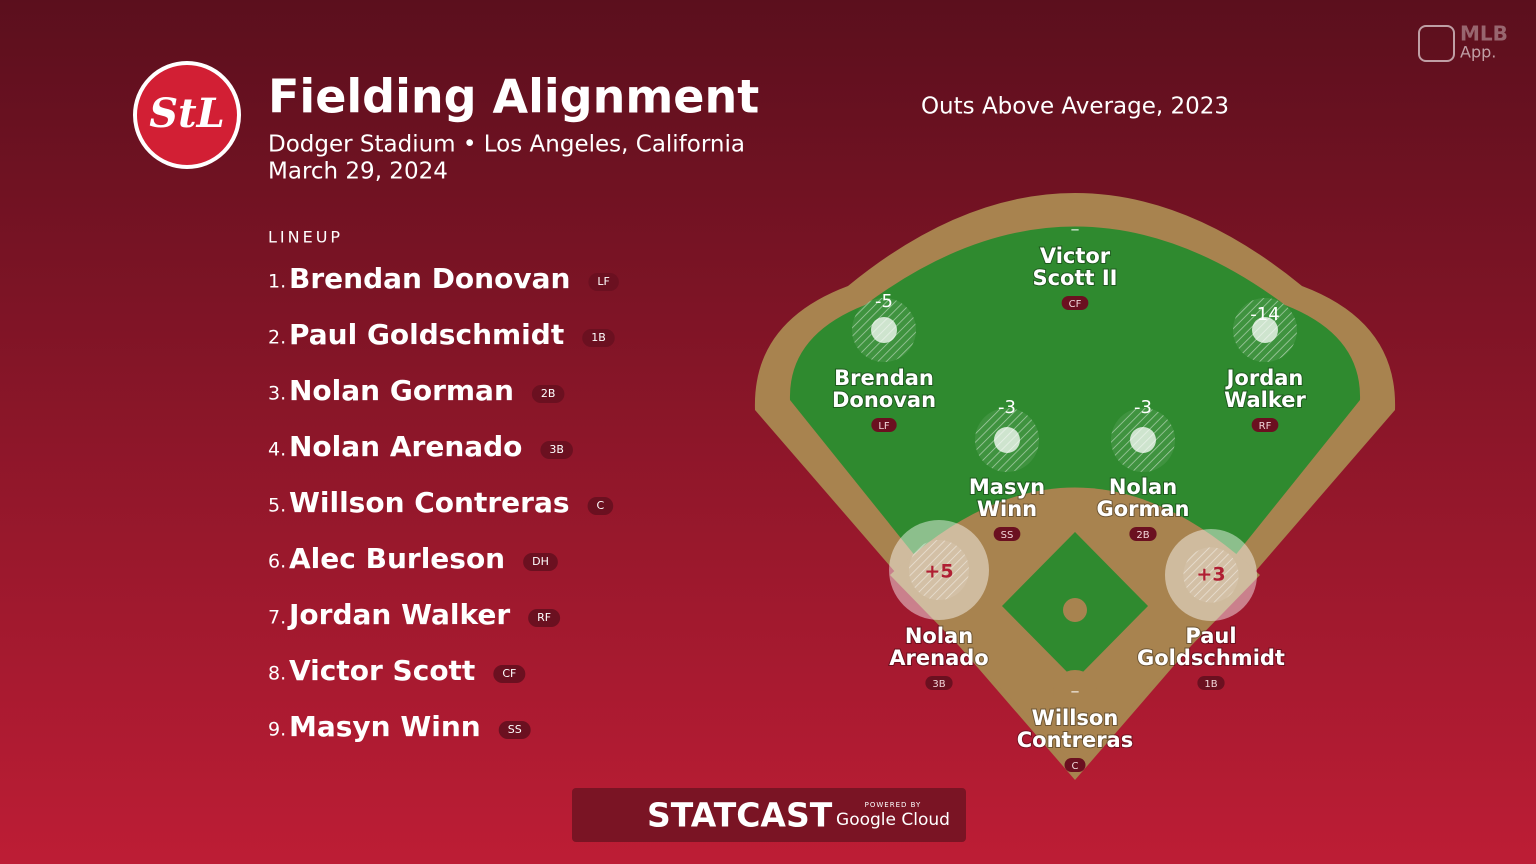 Image resolution: width=1536 pixels, height=864 pixels. I want to click on oaa-value: +5, so click(938, 572).